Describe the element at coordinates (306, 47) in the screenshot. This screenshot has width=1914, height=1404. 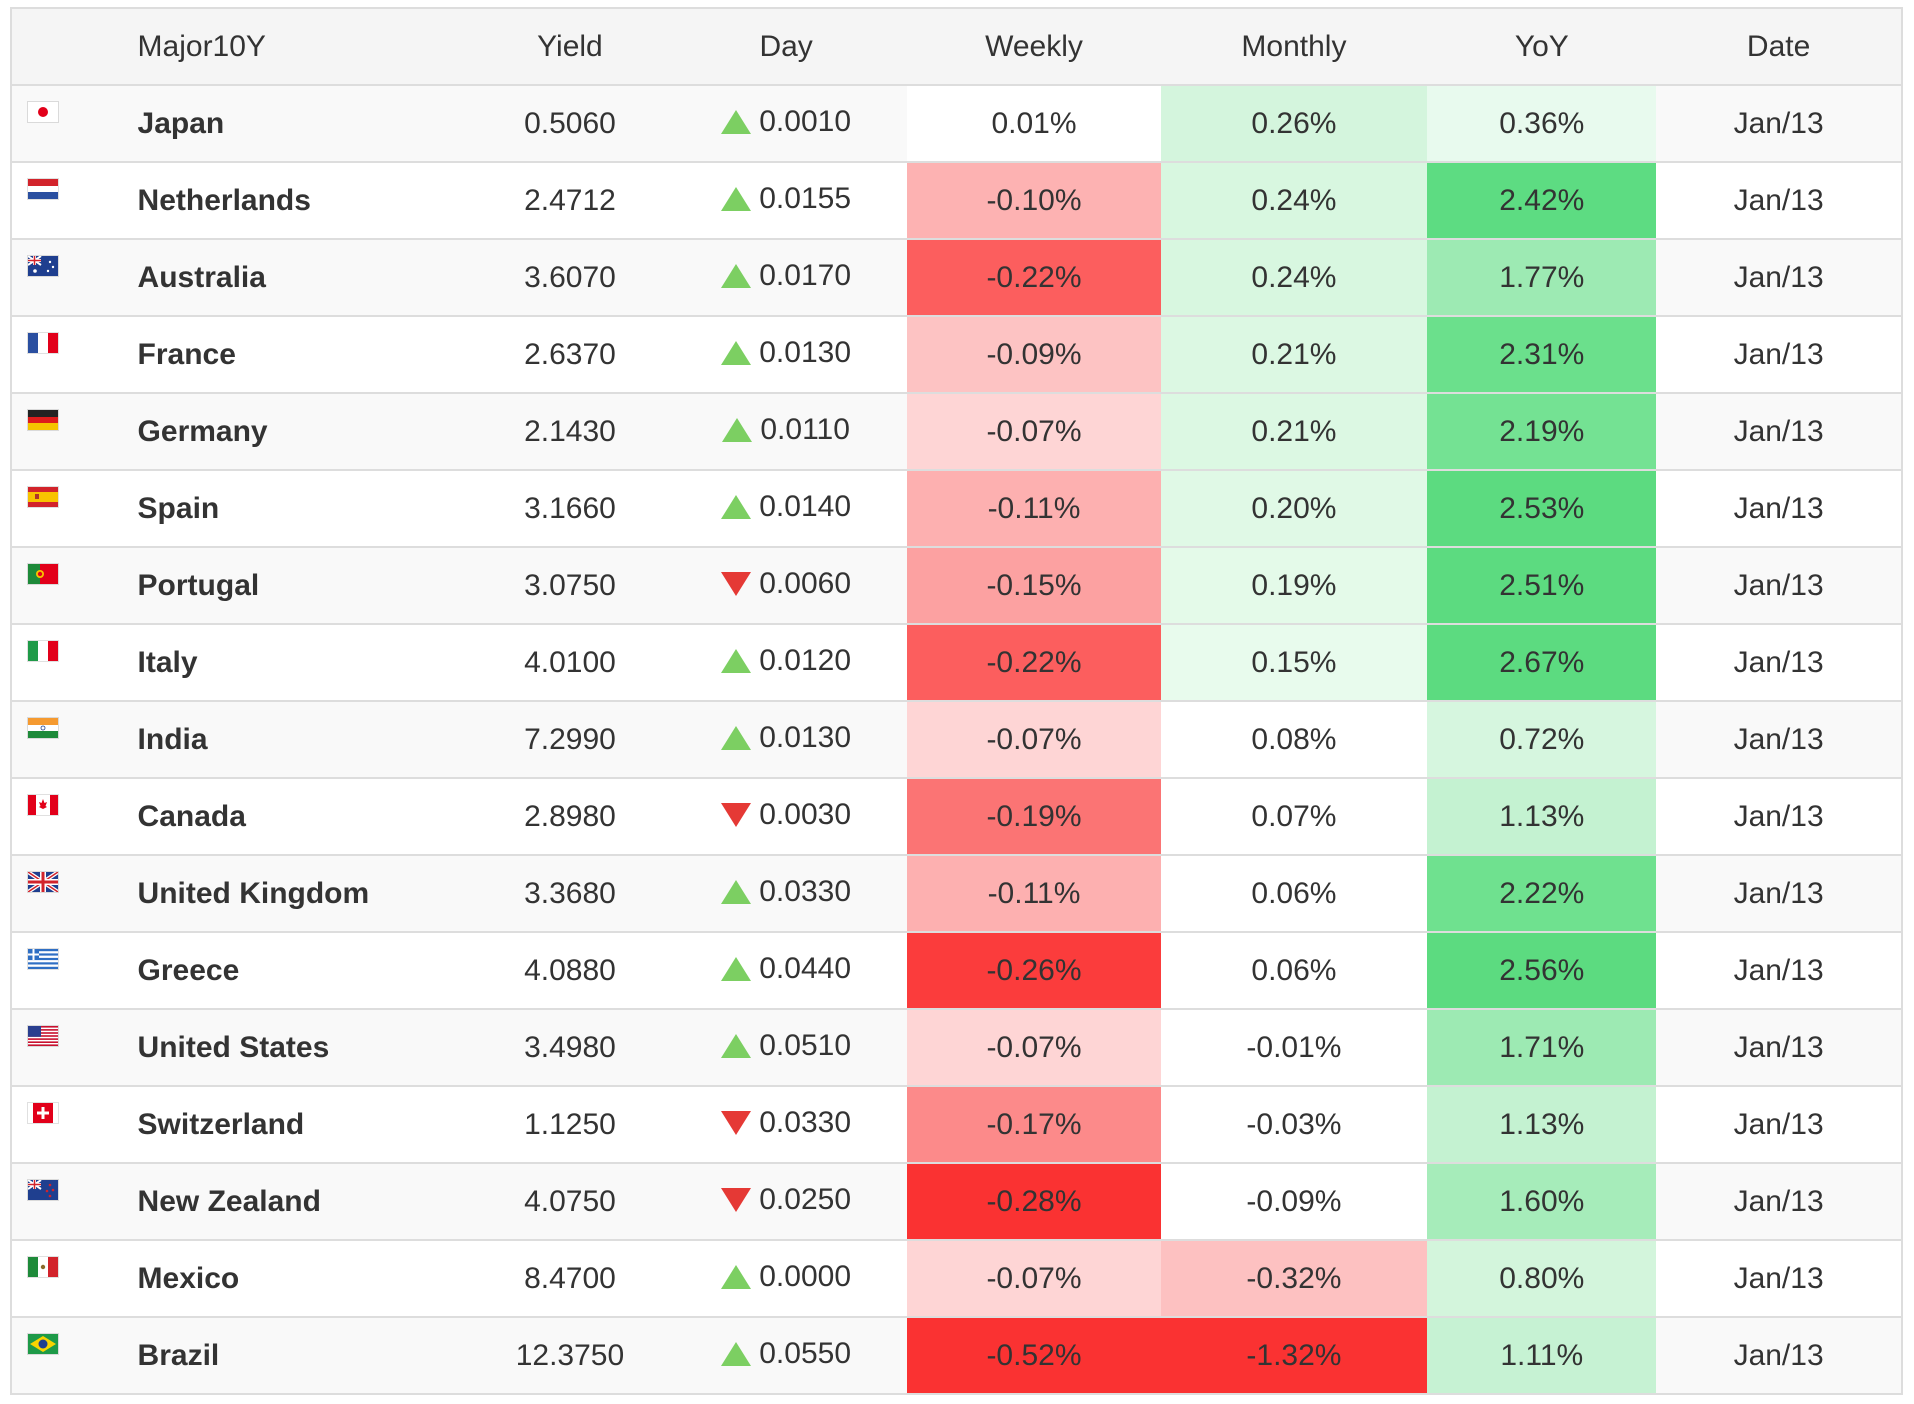
I see `header-major10y: Major10Y` at that location.